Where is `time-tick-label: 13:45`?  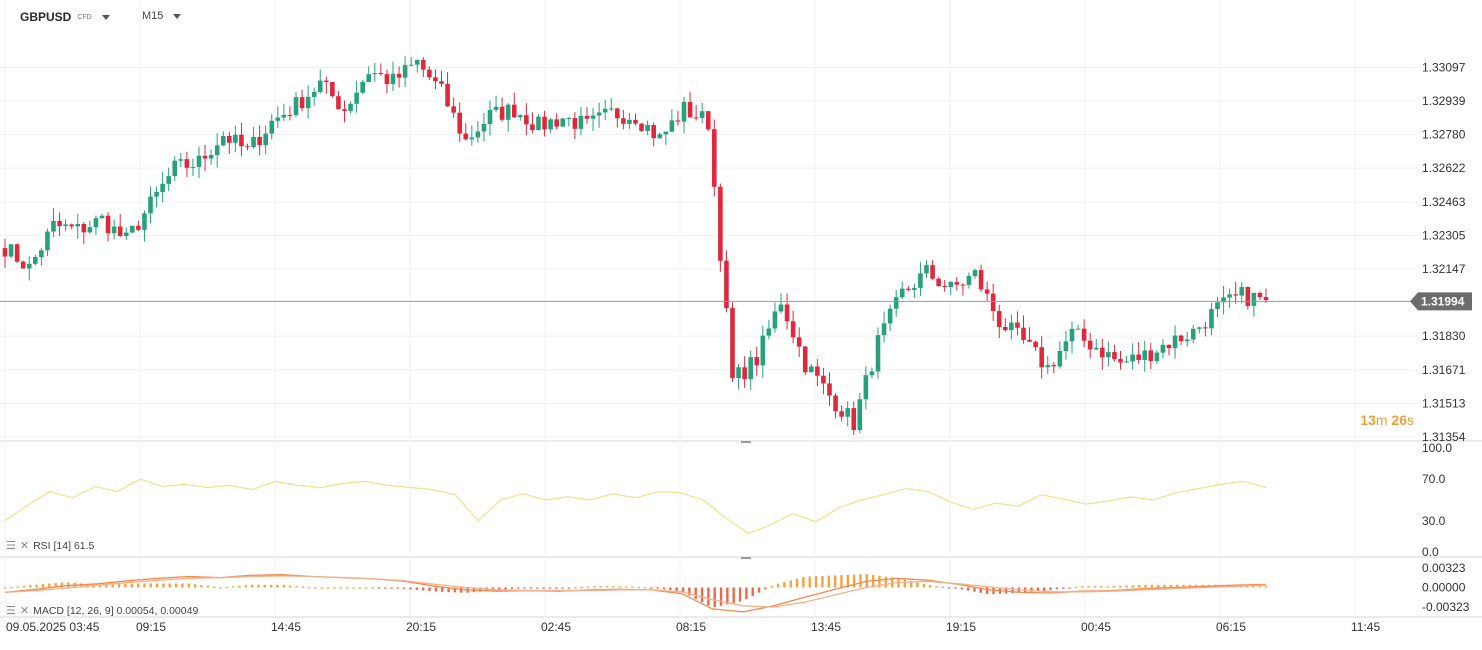
time-tick-label: 13:45 is located at coordinates (826, 627).